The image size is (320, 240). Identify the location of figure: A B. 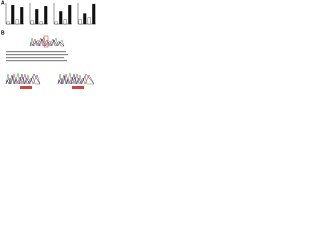
(48, 44).